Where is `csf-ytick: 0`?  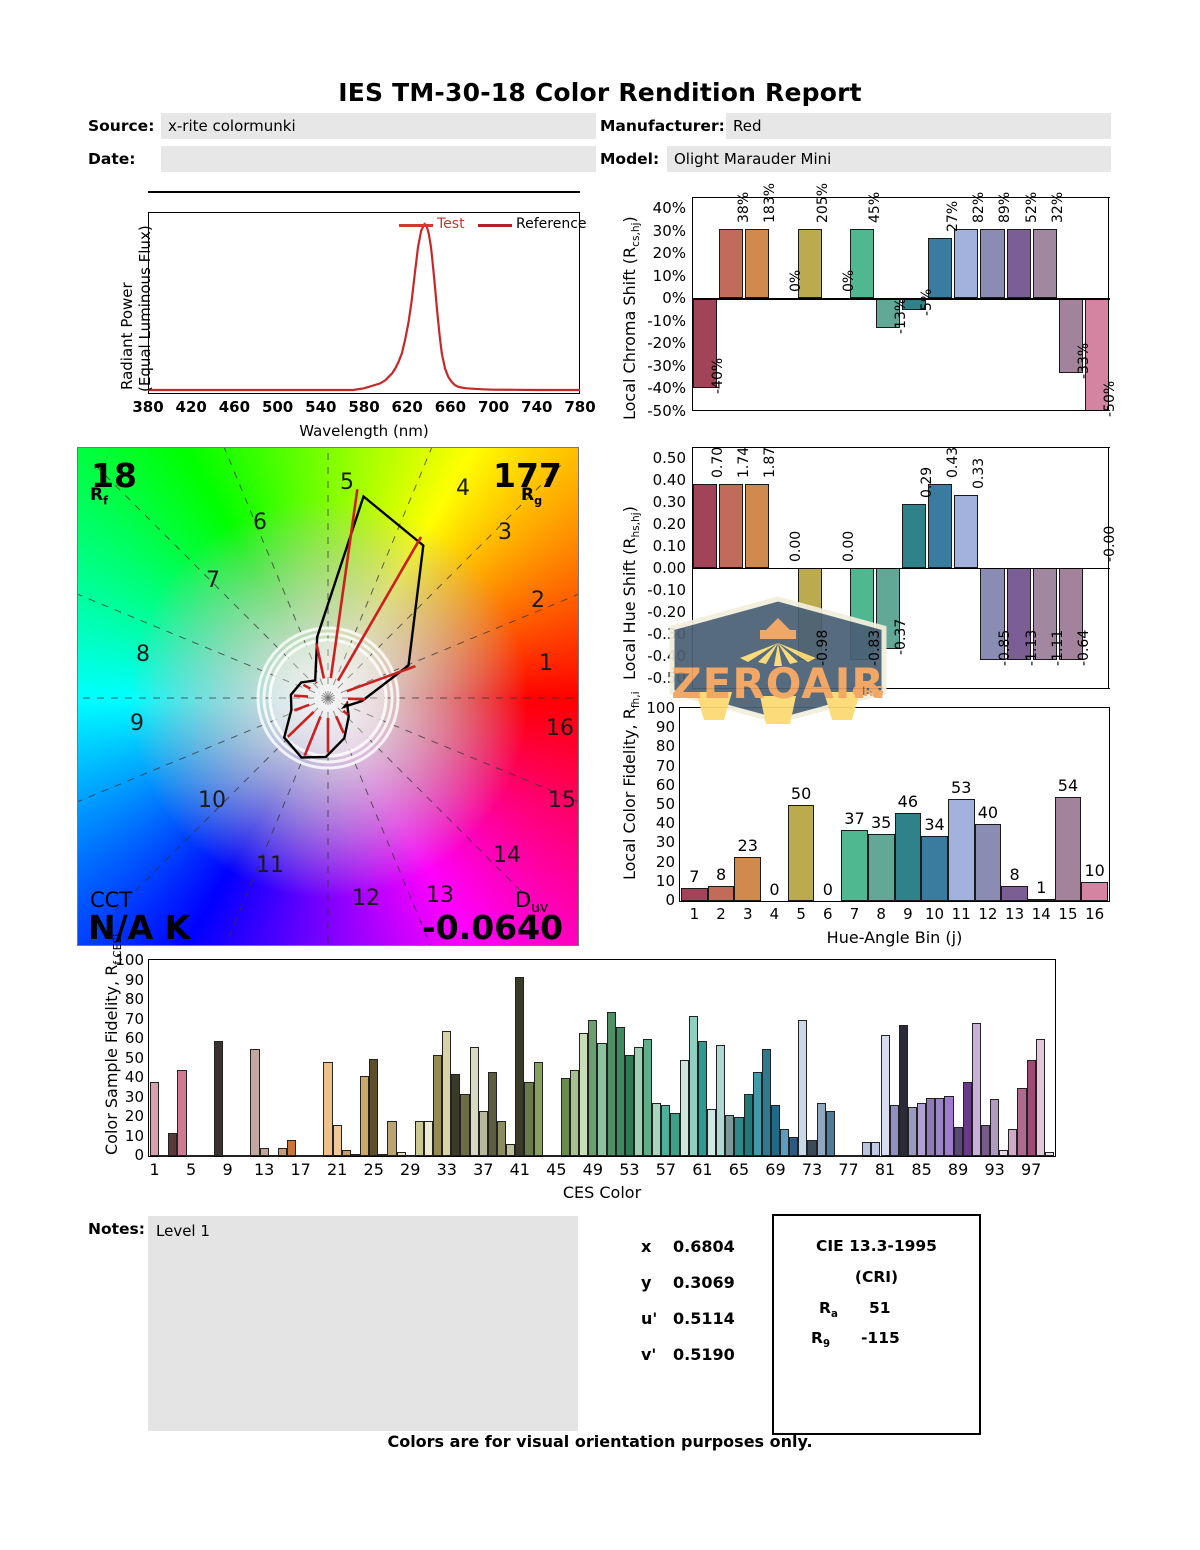
csf-ytick: 0 is located at coordinates (139, 1155).